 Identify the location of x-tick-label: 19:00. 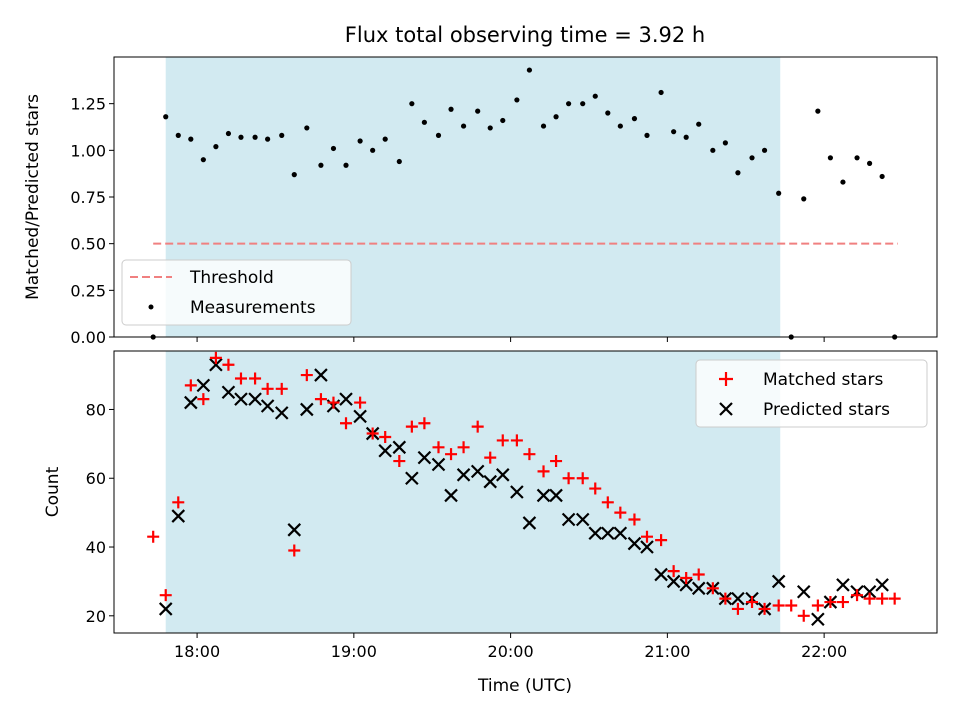
(354, 651).